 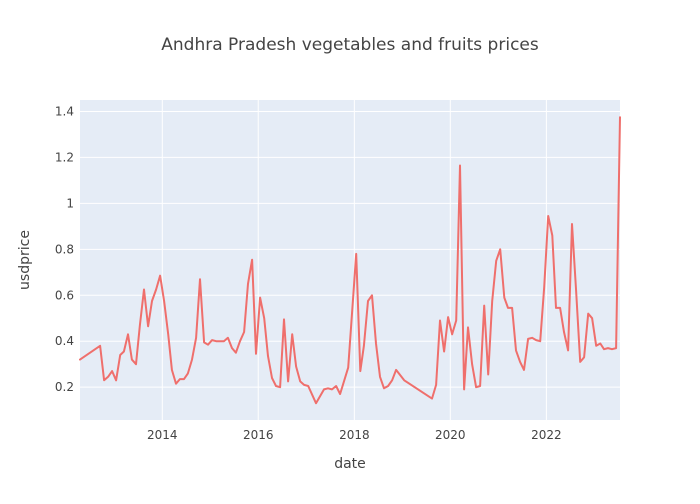 What do you see at coordinates (70, 203) in the screenshot?
I see `y-tick-label: 1` at bounding box center [70, 203].